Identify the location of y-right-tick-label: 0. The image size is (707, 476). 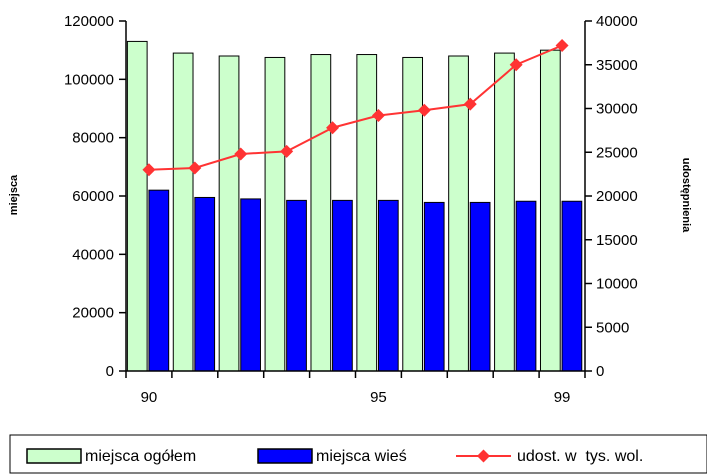
(600, 371).